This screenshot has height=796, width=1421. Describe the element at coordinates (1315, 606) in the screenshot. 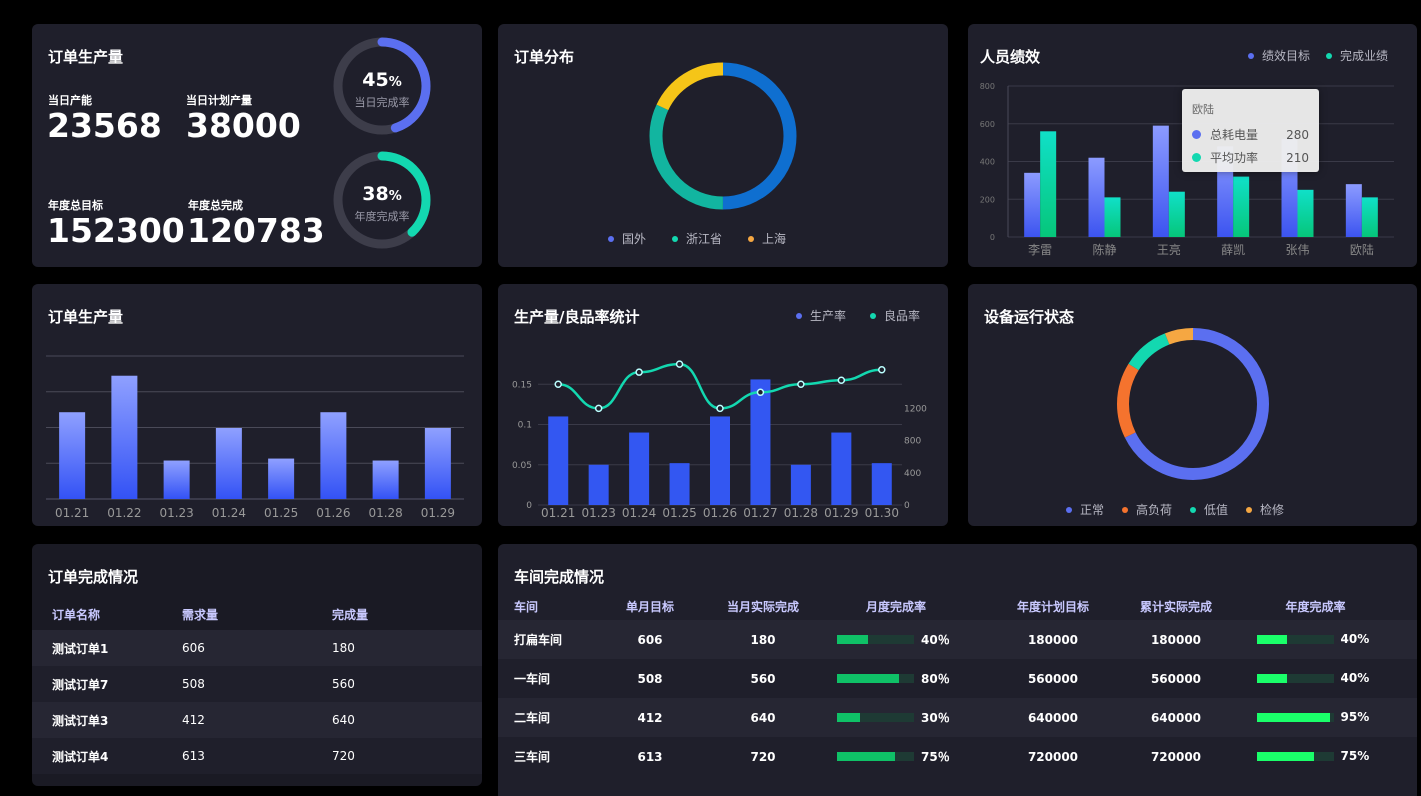

I see `column-header: 年度完成率` at that location.